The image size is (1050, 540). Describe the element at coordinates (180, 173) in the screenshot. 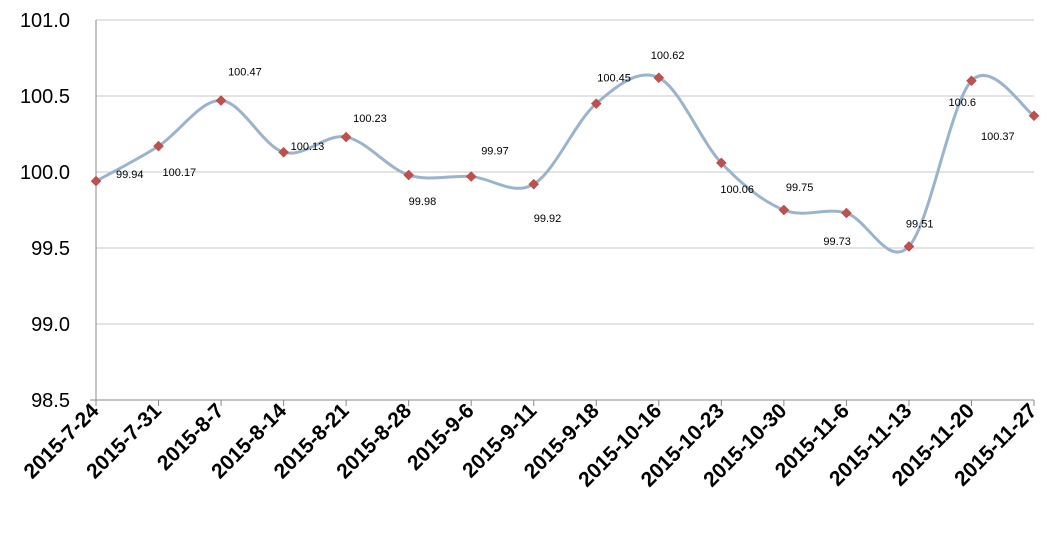

I see `data-label: 100.17` at that location.